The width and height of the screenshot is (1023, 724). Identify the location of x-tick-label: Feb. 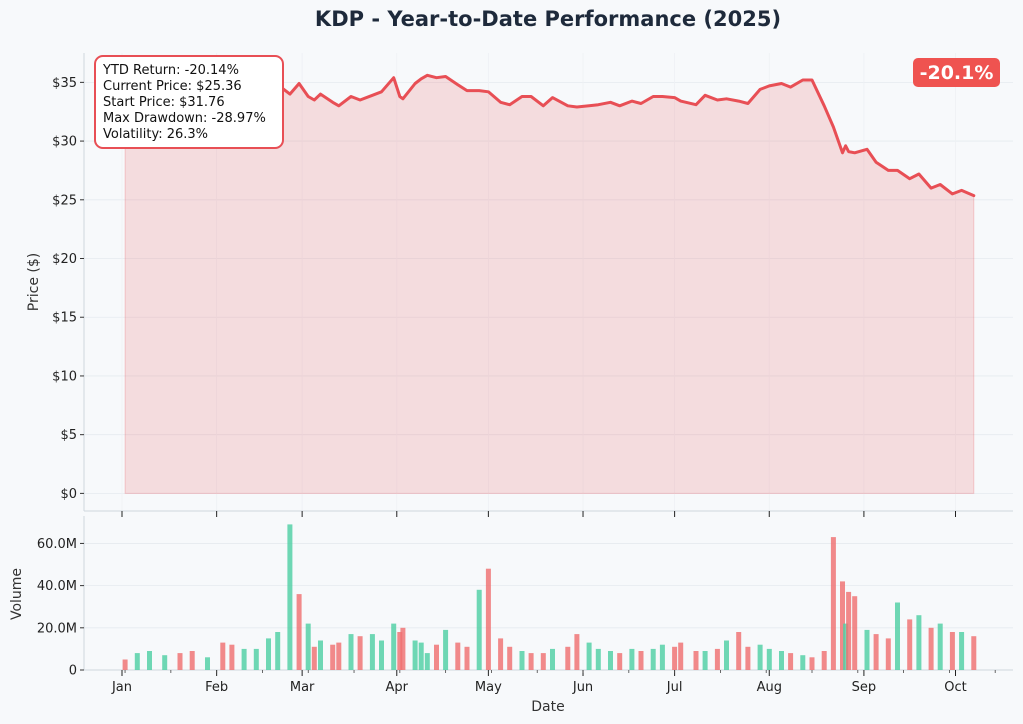
(216, 687).